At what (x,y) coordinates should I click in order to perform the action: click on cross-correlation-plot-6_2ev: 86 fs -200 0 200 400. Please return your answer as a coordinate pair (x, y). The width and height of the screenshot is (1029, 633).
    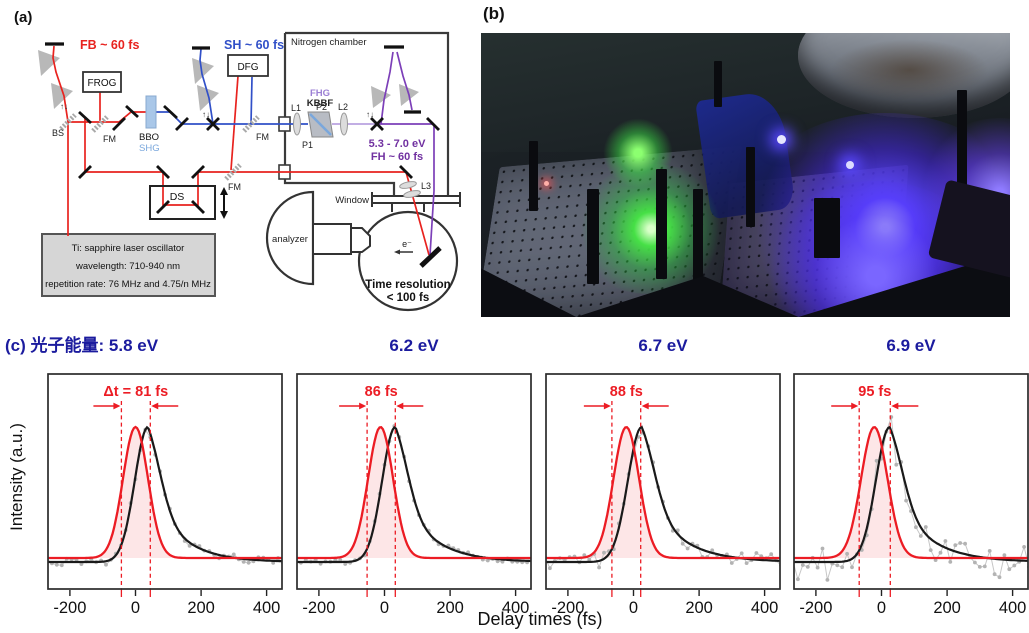
    Looking at the image, I should click on (414, 495).